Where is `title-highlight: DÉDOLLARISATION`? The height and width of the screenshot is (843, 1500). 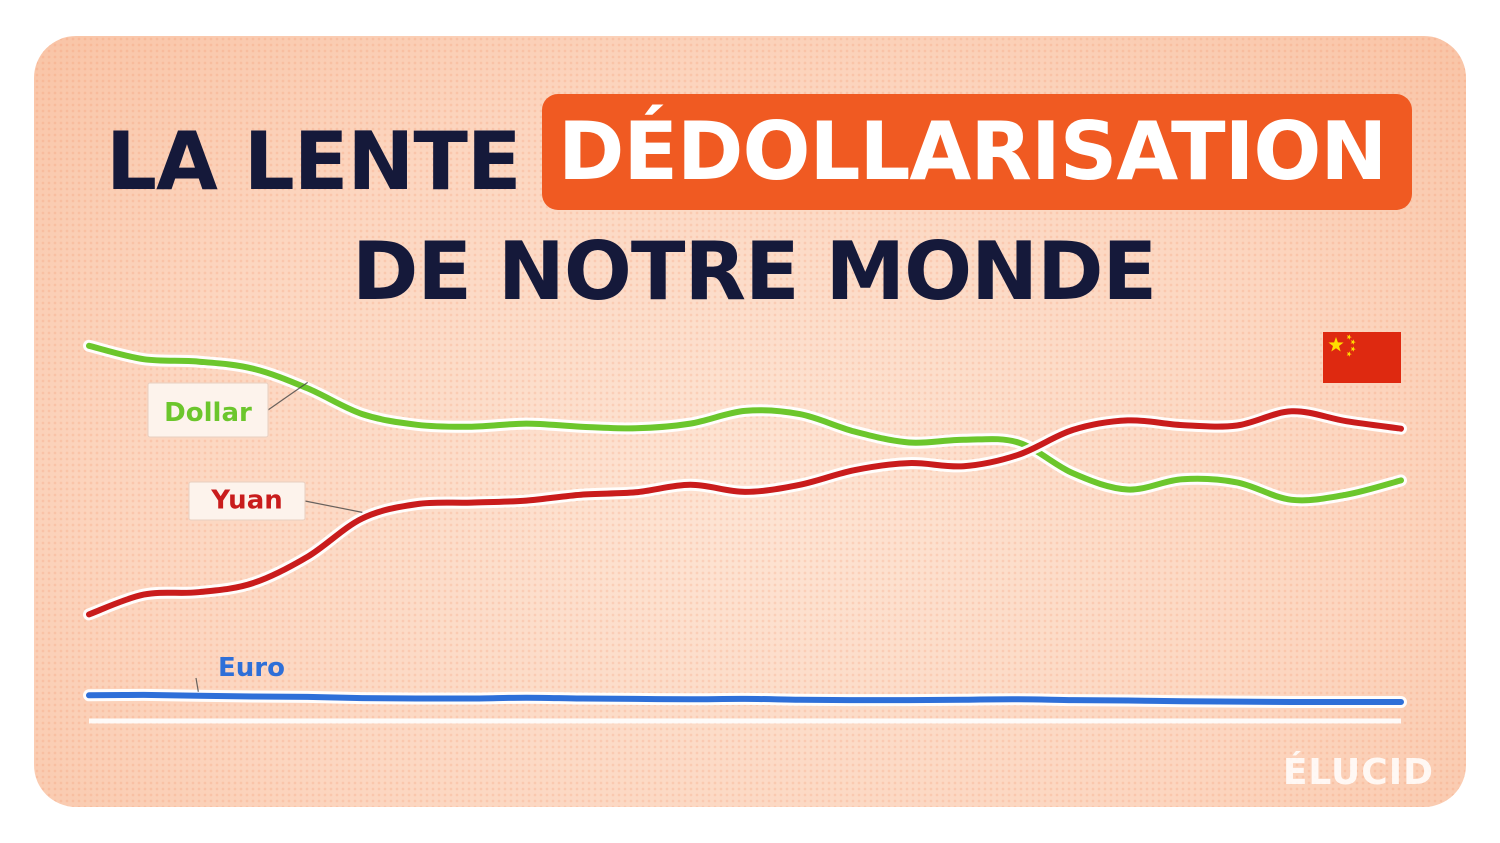
title-highlight: DÉDOLLARISATION is located at coordinates (972, 151).